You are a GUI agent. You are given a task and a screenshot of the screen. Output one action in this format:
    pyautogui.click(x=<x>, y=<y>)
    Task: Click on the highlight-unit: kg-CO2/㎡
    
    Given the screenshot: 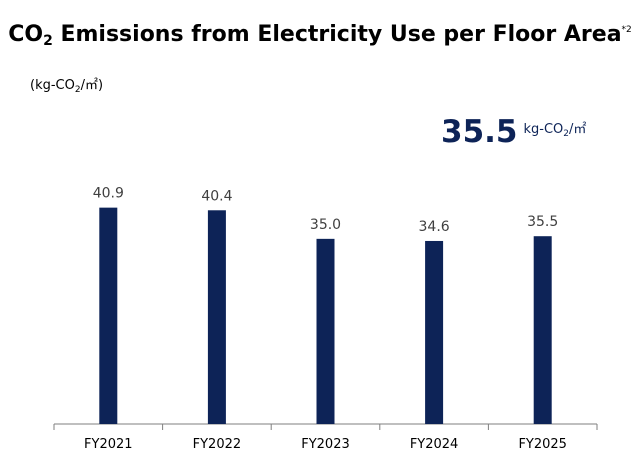 What is the action you would take?
    pyautogui.click(x=555, y=130)
    